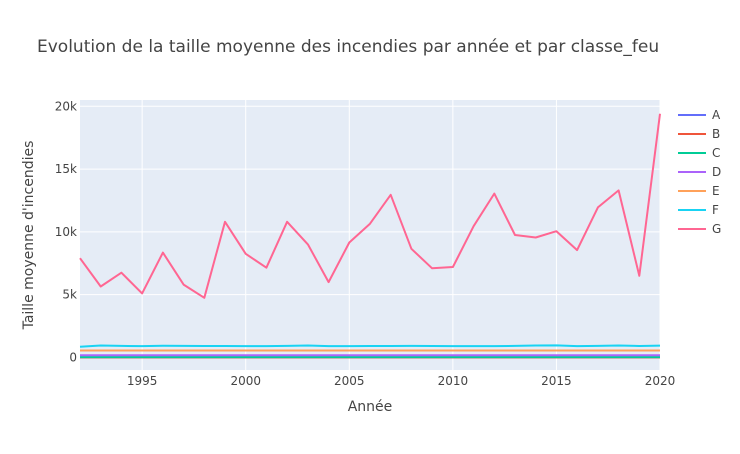 The image size is (740, 454). What do you see at coordinates (699, 229) in the screenshot?
I see `legend-item-g: G` at bounding box center [699, 229].